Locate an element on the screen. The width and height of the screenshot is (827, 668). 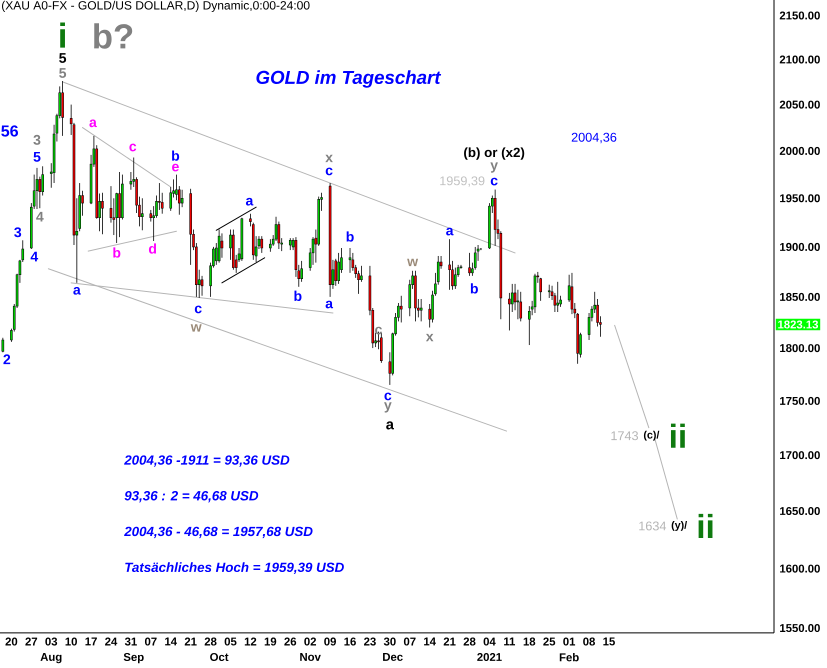
x2-tick-label: Dec is located at coordinates (393, 657).